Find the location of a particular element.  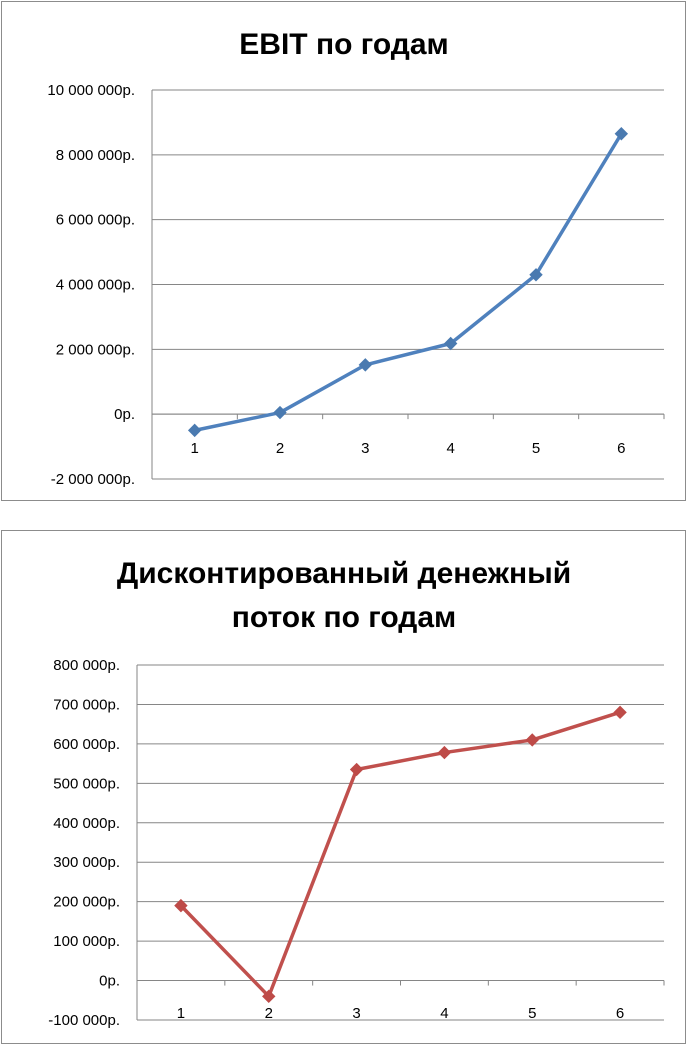

y-tick-label: 8 000 000р. is located at coordinates (95, 155).